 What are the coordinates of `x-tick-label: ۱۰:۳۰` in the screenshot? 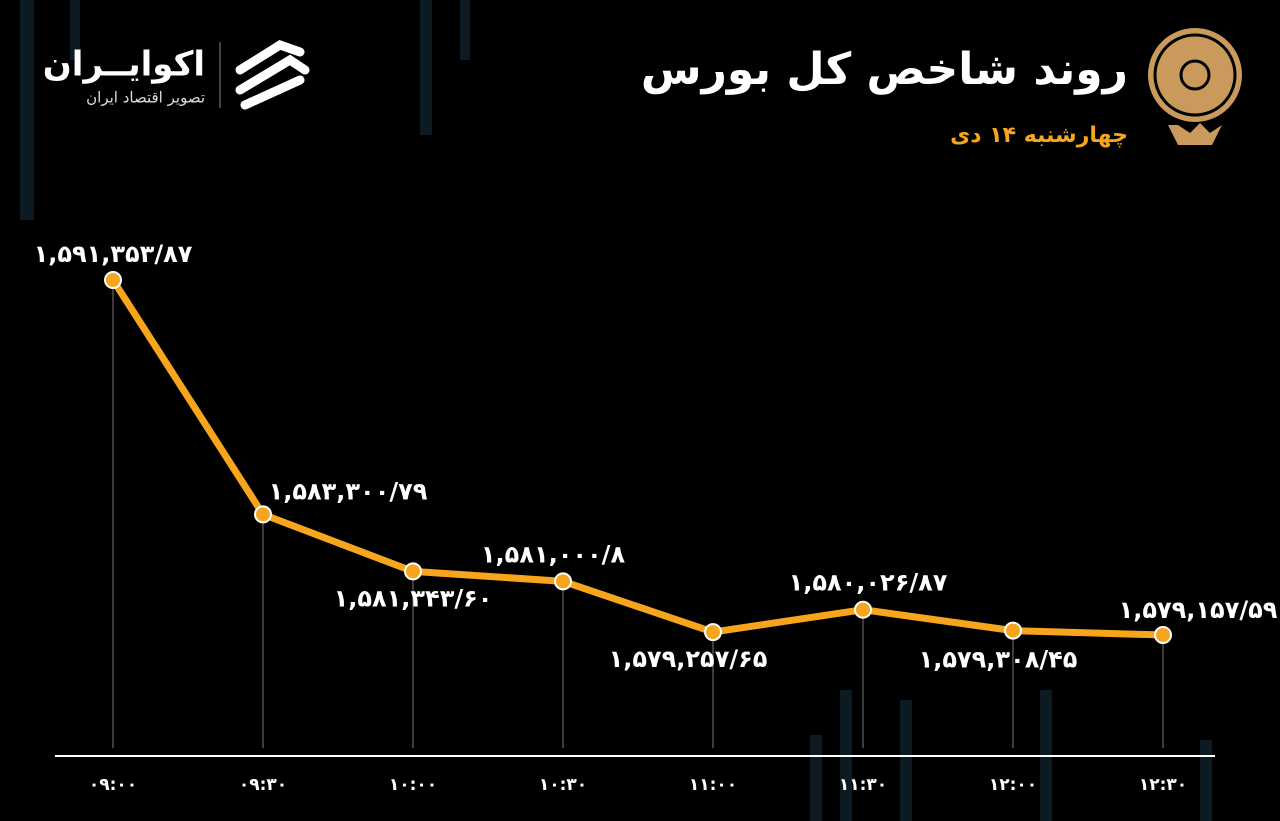 It's located at (563, 785).